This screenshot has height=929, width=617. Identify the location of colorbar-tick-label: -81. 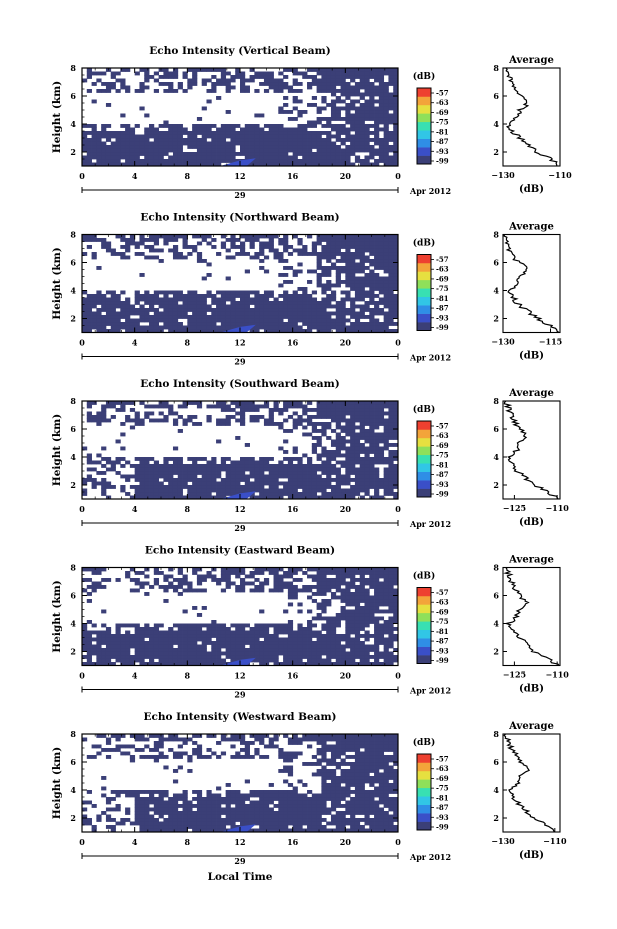
(442, 464).